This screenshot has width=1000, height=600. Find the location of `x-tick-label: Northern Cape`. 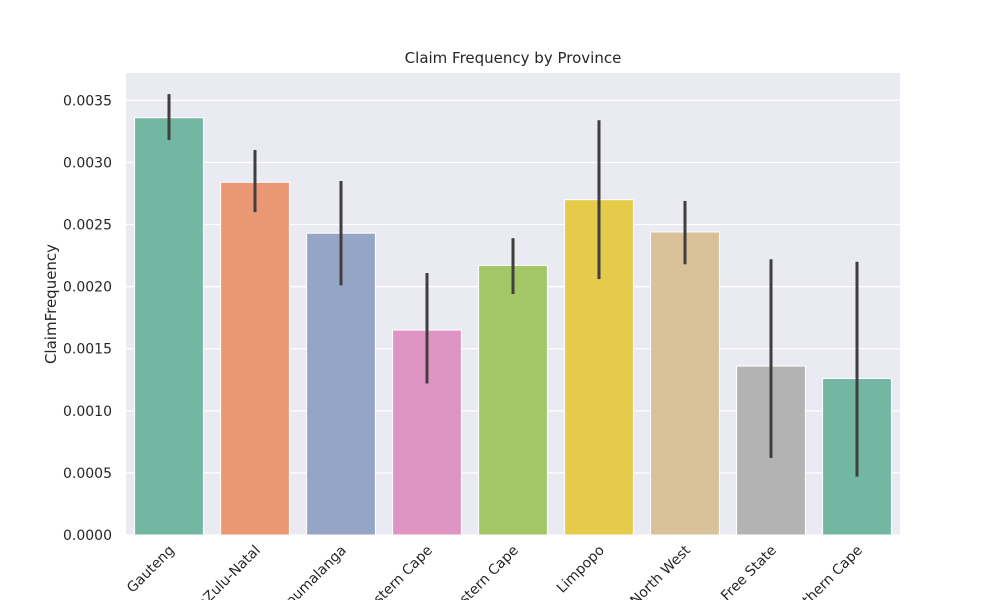

x-tick-label: Northern Cape is located at coordinates (824, 571).